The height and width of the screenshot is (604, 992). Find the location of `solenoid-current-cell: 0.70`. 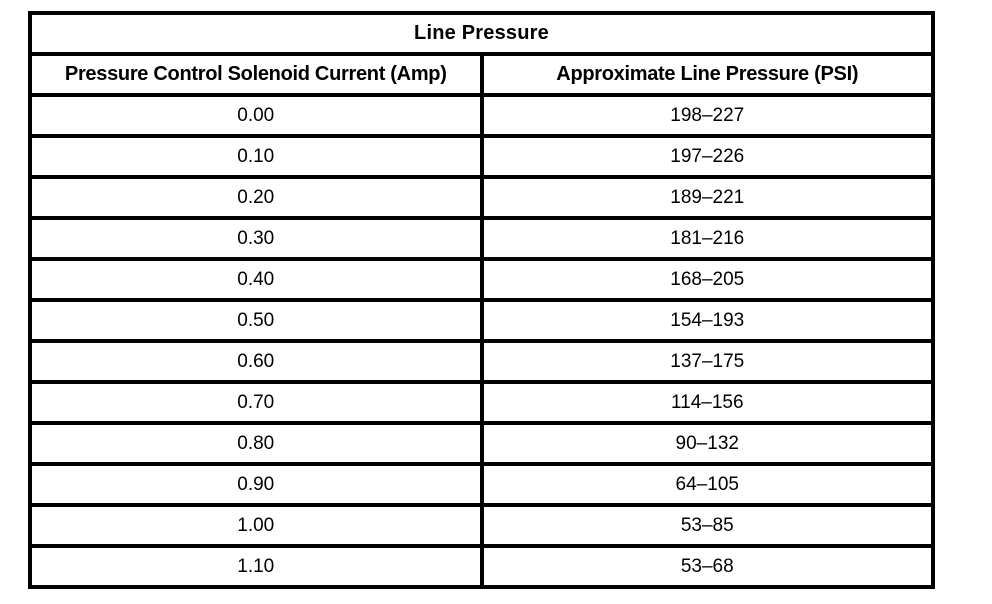

solenoid-current-cell: 0.70 is located at coordinates (256, 402).